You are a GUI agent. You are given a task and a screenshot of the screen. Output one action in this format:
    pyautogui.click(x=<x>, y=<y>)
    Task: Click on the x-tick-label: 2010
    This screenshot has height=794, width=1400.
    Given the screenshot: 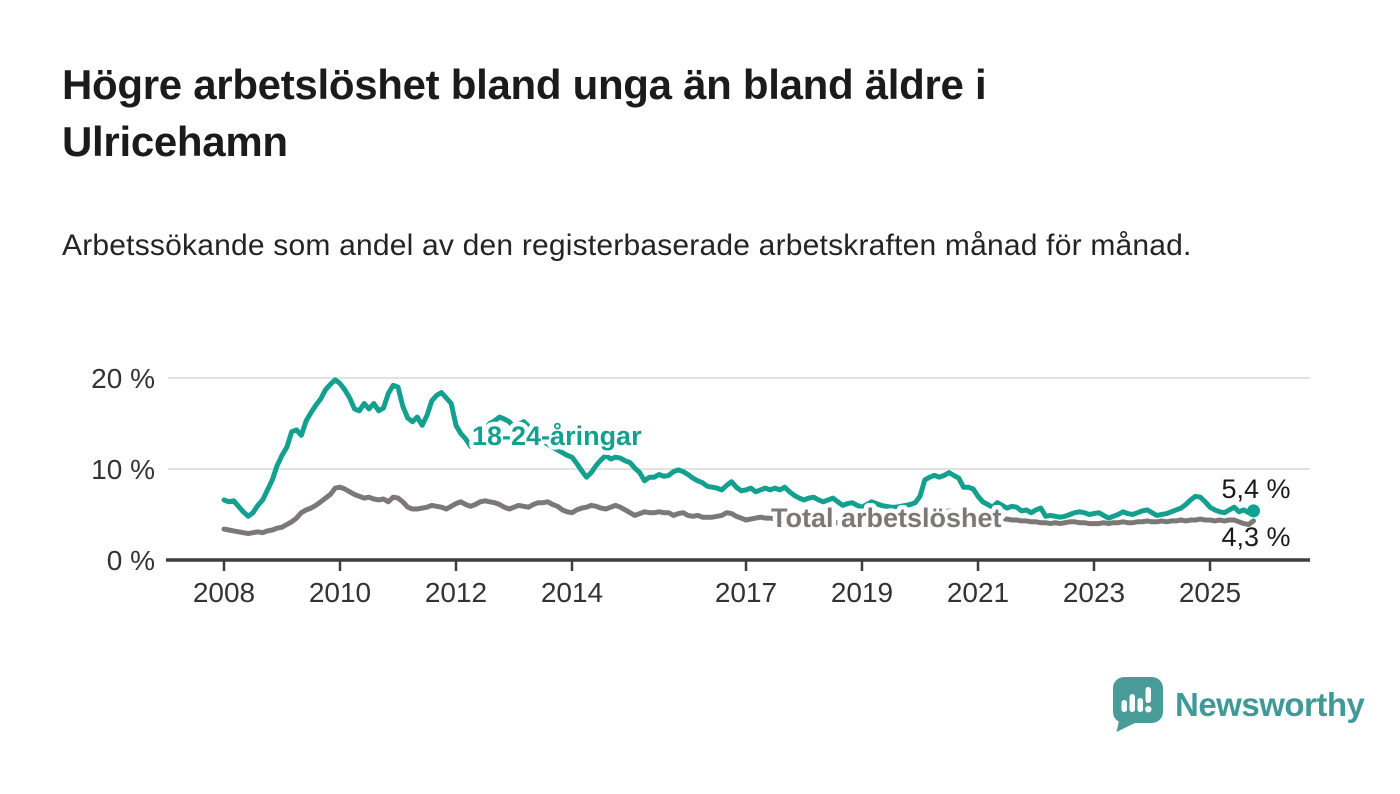 What is the action you would take?
    pyautogui.click(x=340, y=592)
    